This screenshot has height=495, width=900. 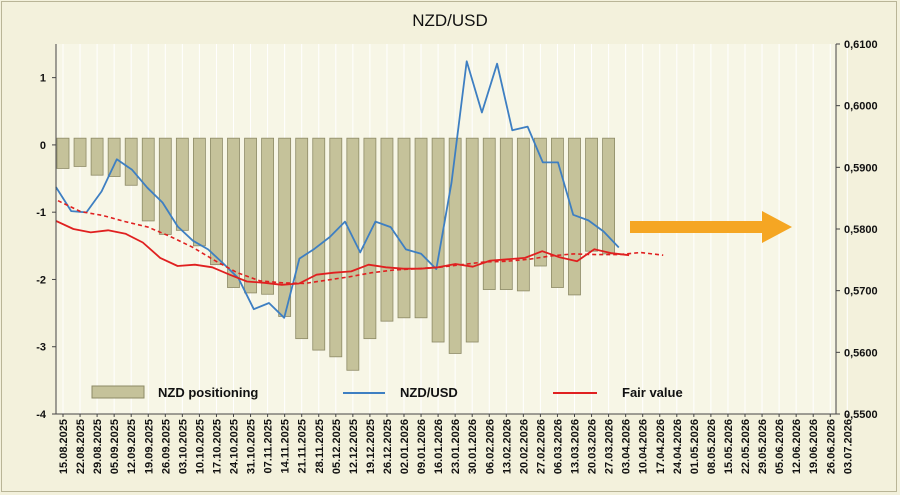 What do you see at coordinates (524, 446) in the screenshot?
I see `x-tick-label: 20.02.2026` at bounding box center [524, 446].